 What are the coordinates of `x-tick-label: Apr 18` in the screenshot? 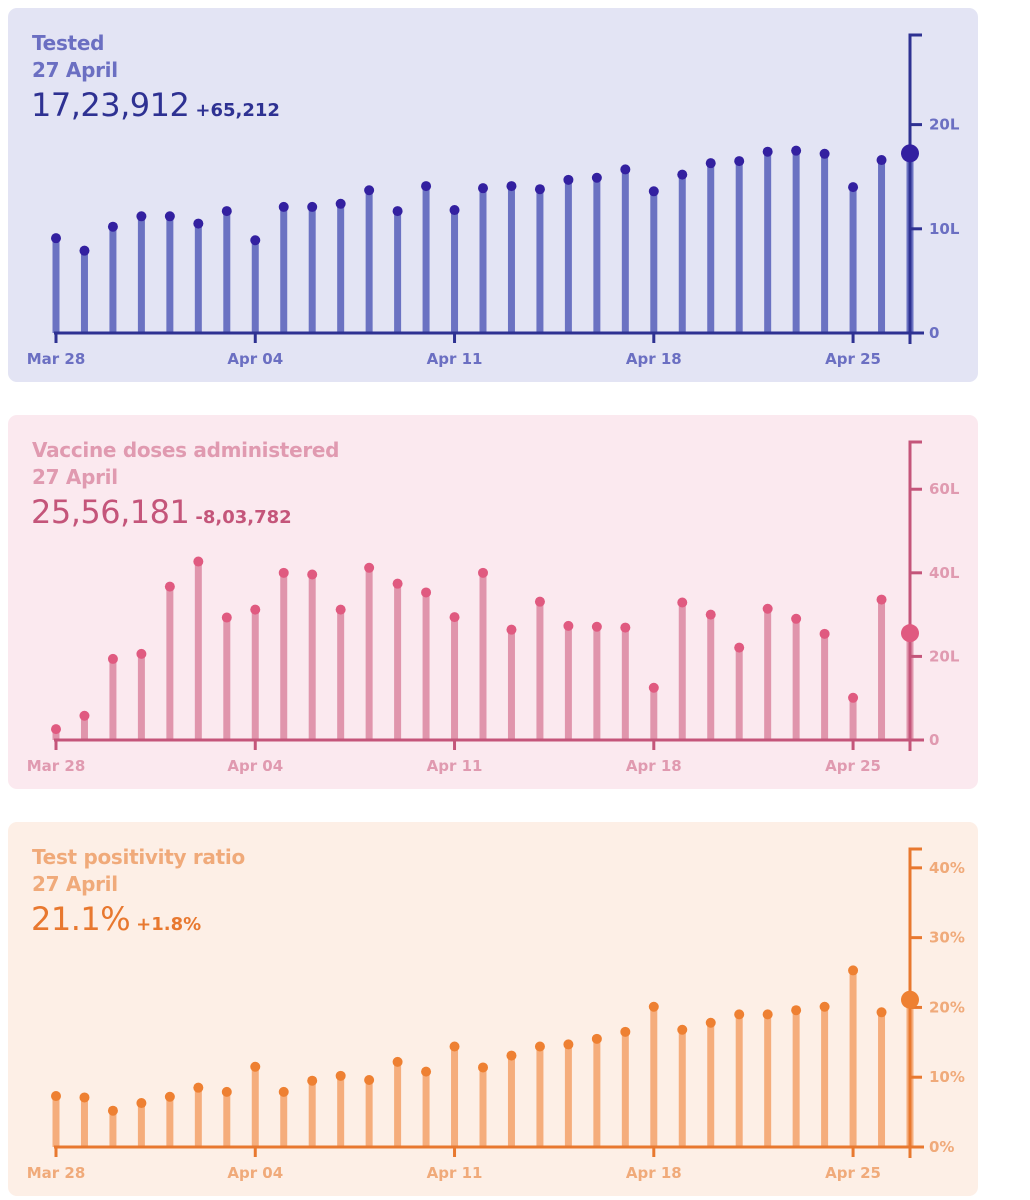 It's located at (654, 766).